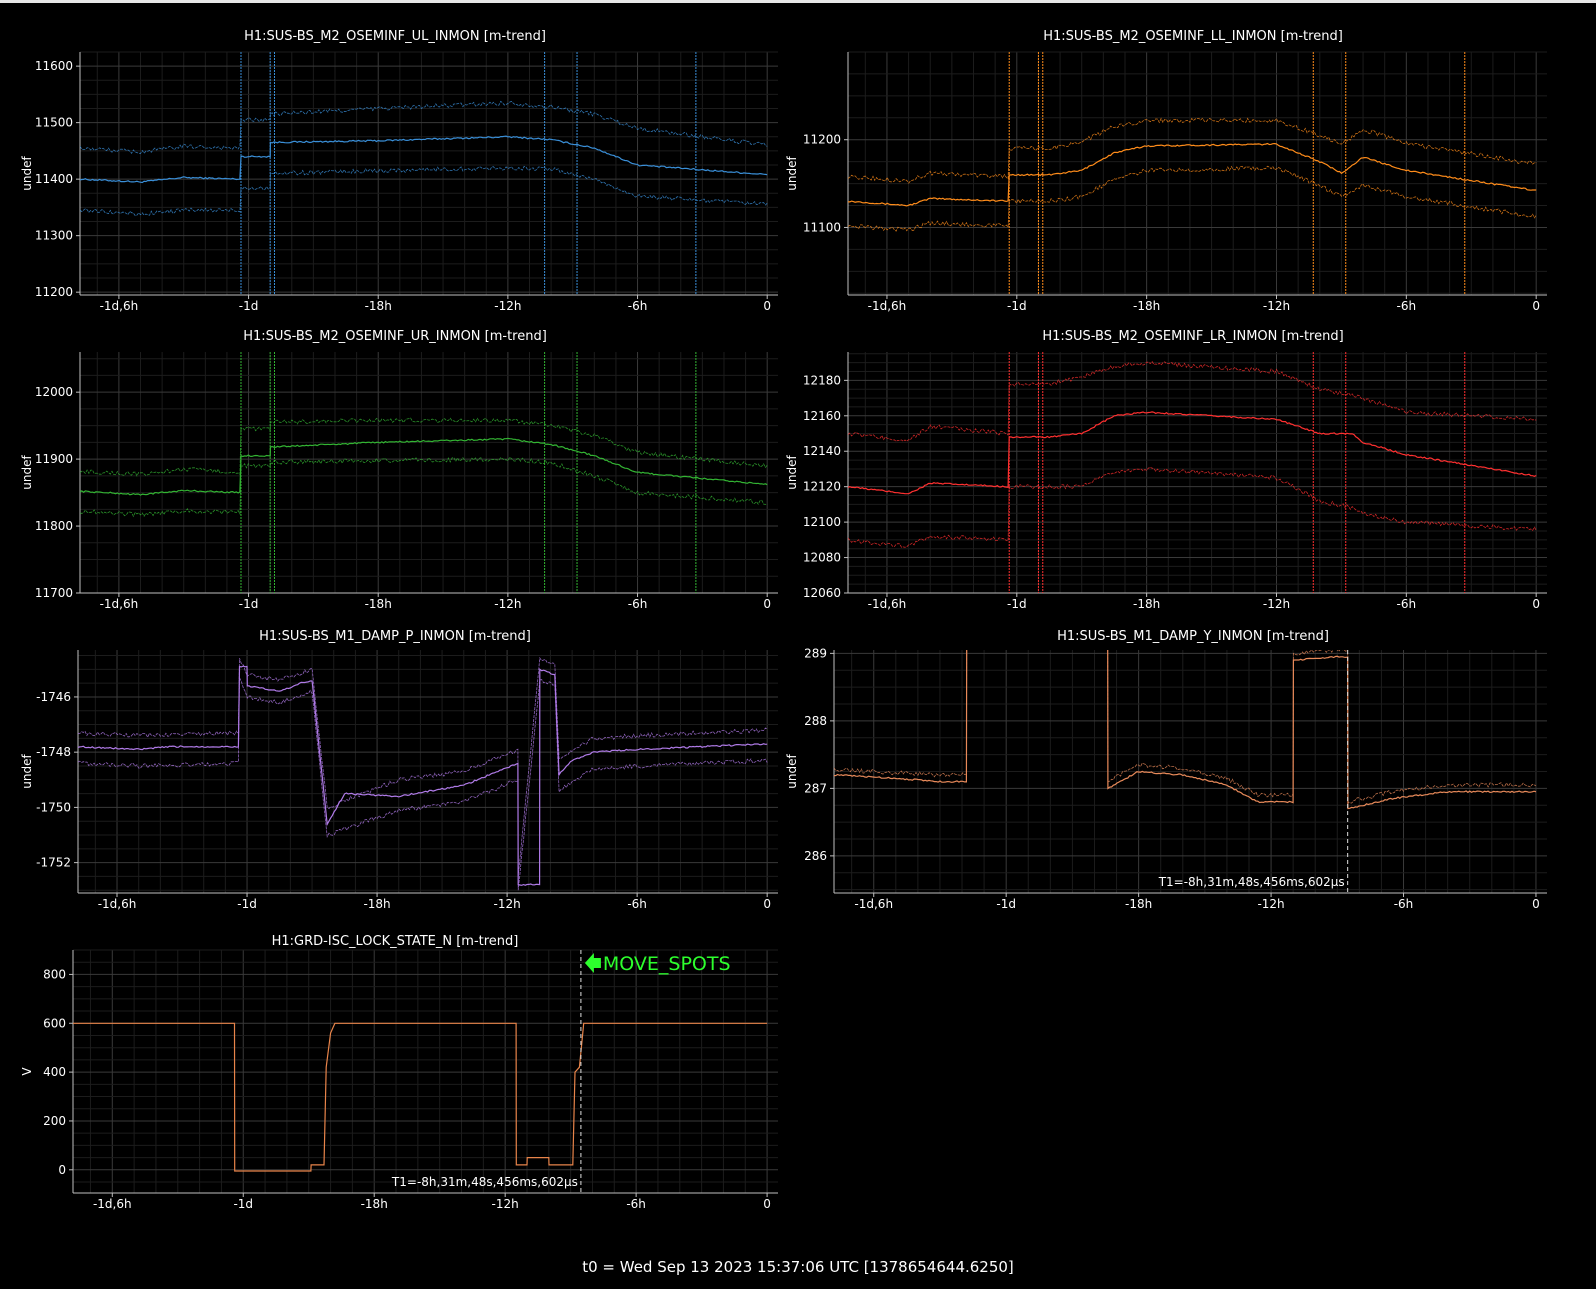 This screenshot has height=1289, width=1596. Describe the element at coordinates (798, 1) in the screenshot. I see `top-border` at that location.